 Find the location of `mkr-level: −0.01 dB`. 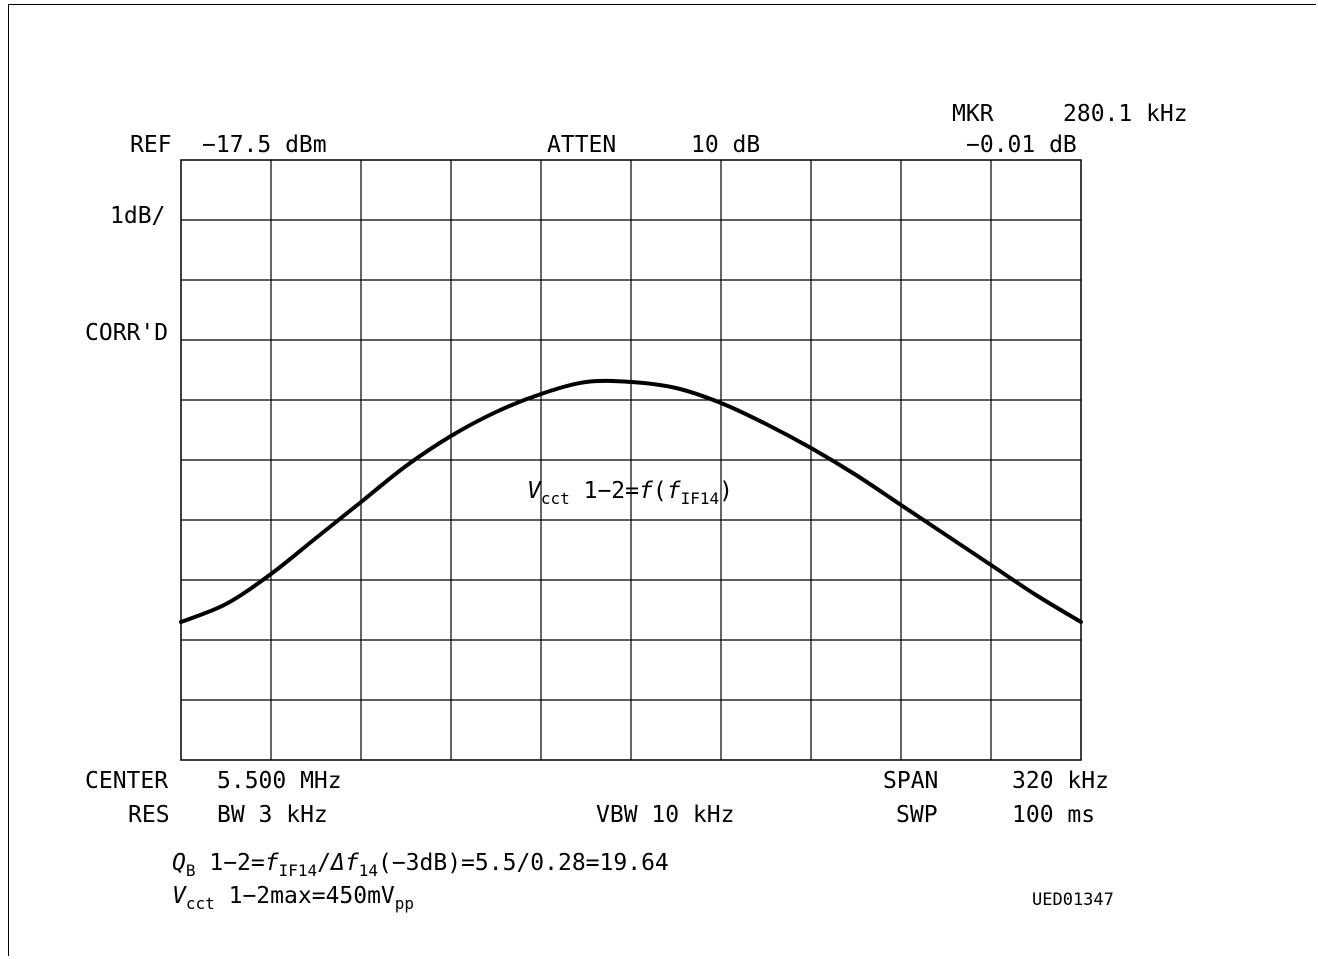

mkr-level: −0.01 dB is located at coordinates (1021, 145).